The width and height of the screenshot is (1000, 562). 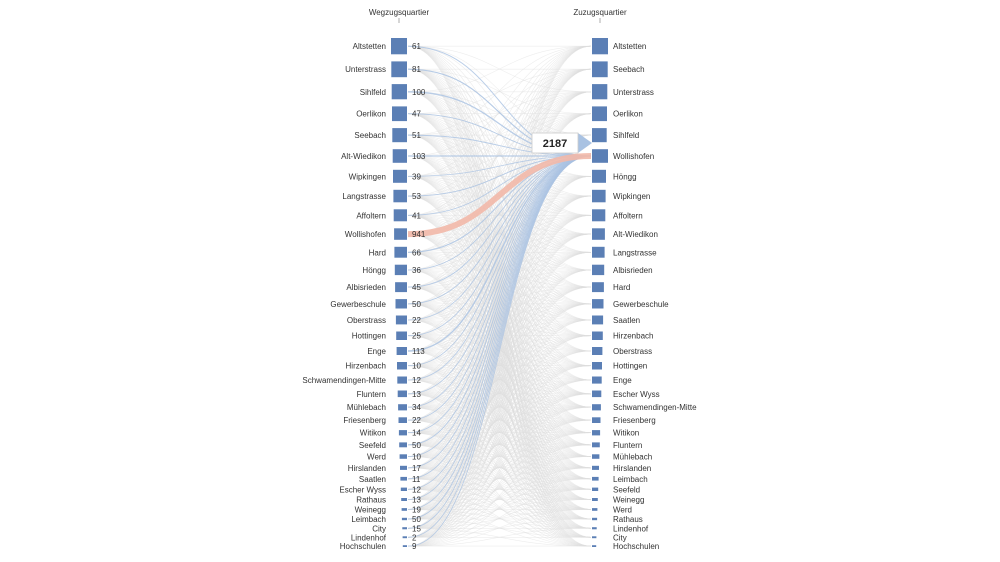 I want to click on inflow-link-witikon, so click(x=499, y=294).